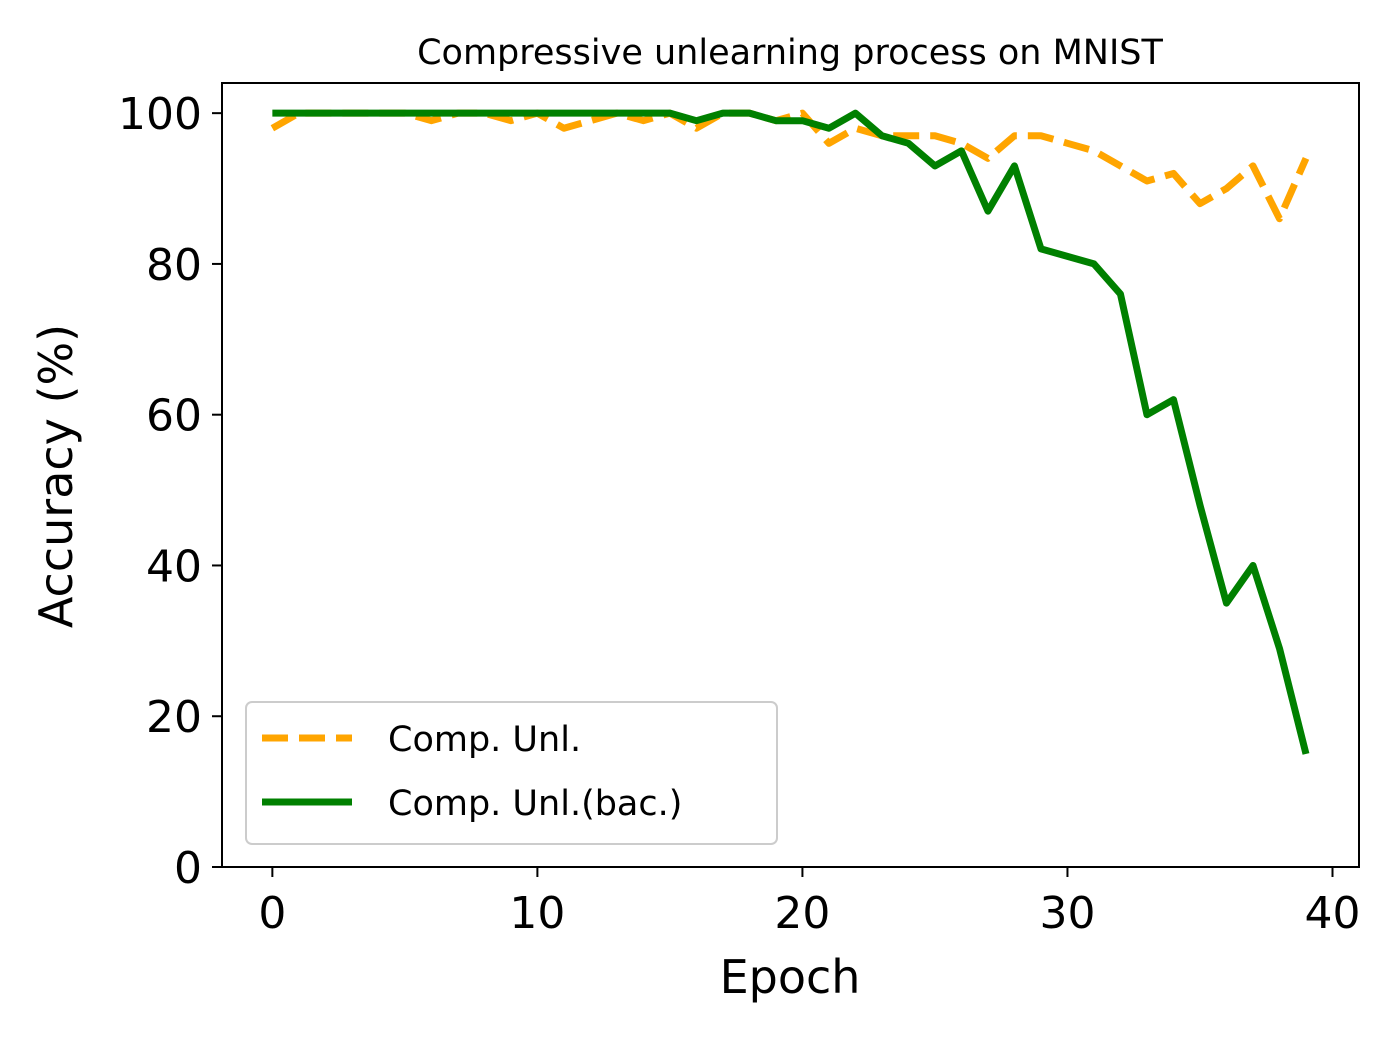 This screenshot has width=1400, height=1044. I want to click on y-tick-label: 80, so click(174, 265).